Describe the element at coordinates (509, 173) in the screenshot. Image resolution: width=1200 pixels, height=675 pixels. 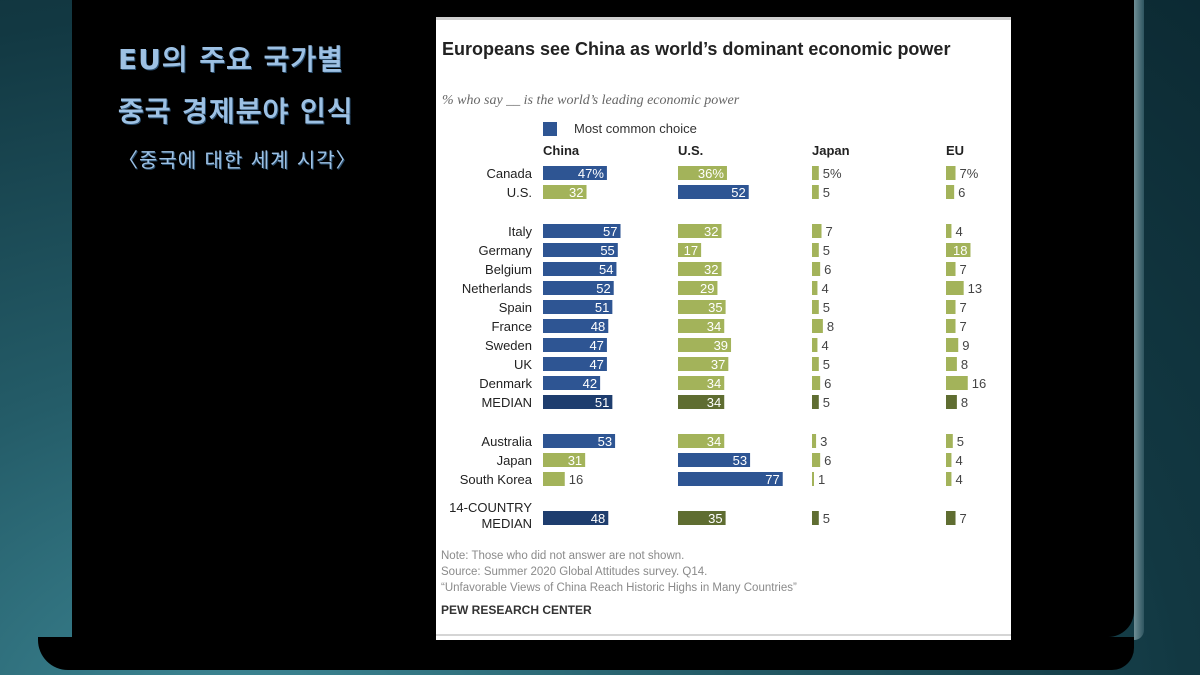
I see `country-label: Canada` at that location.